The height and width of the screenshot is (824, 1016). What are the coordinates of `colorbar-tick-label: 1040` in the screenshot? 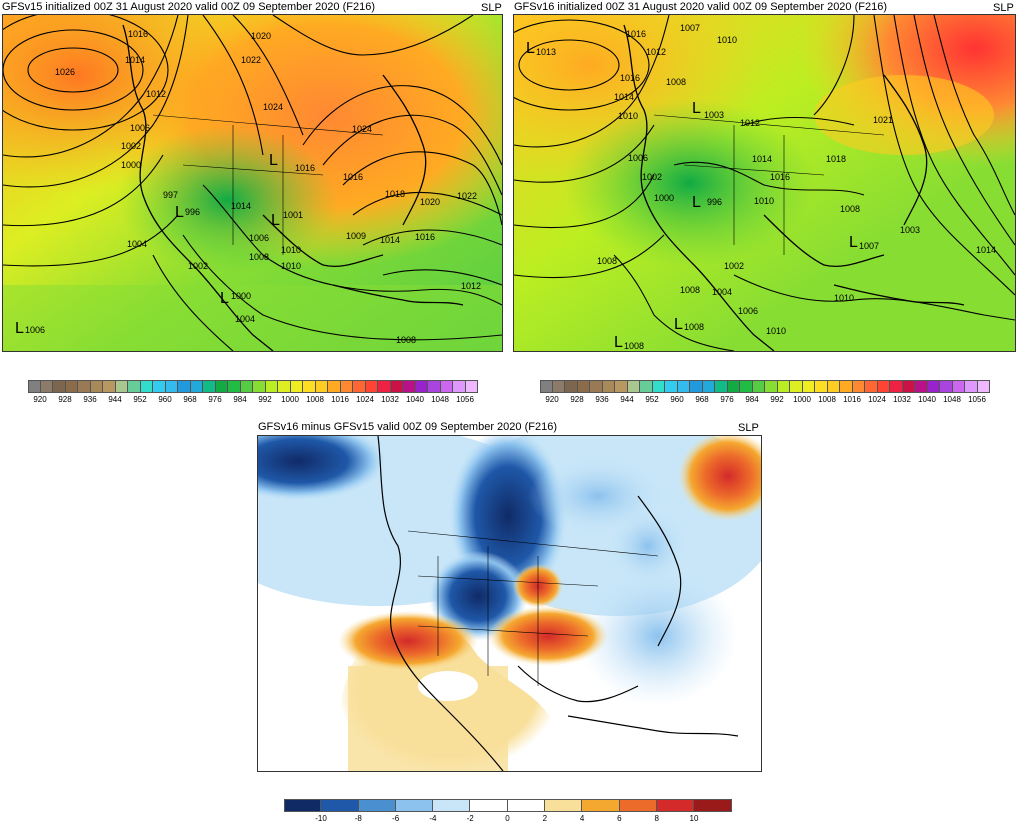 It's located at (927, 399).